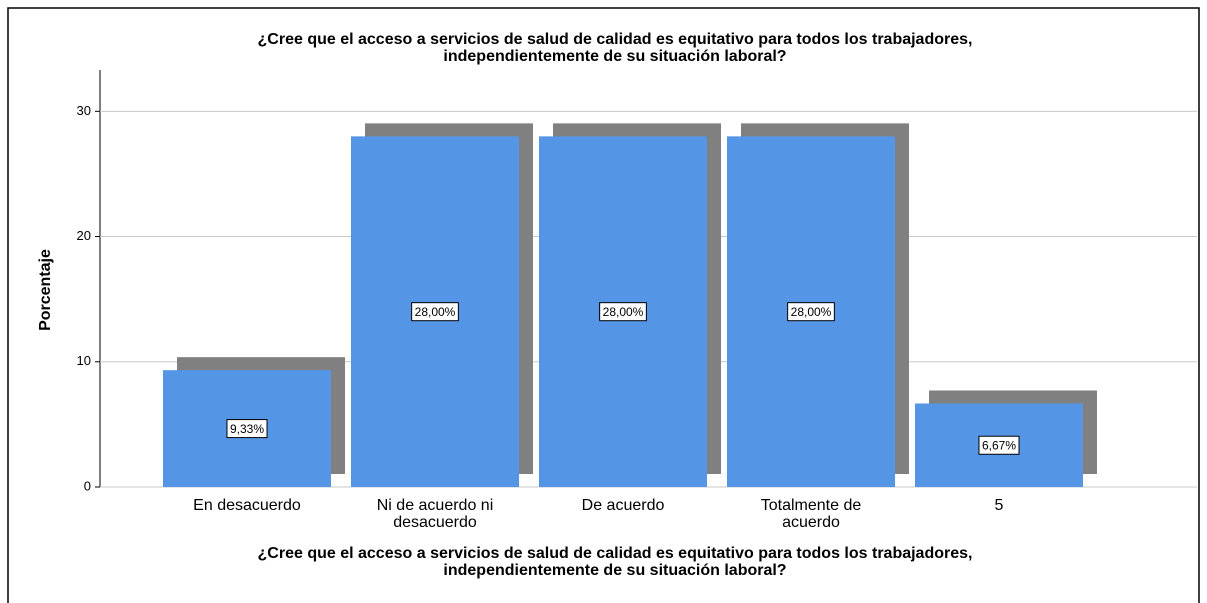 This screenshot has height=603, width=1207. Describe the element at coordinates (87, 485) in the screenshot. I see `y-tick-label: 0` at that location.